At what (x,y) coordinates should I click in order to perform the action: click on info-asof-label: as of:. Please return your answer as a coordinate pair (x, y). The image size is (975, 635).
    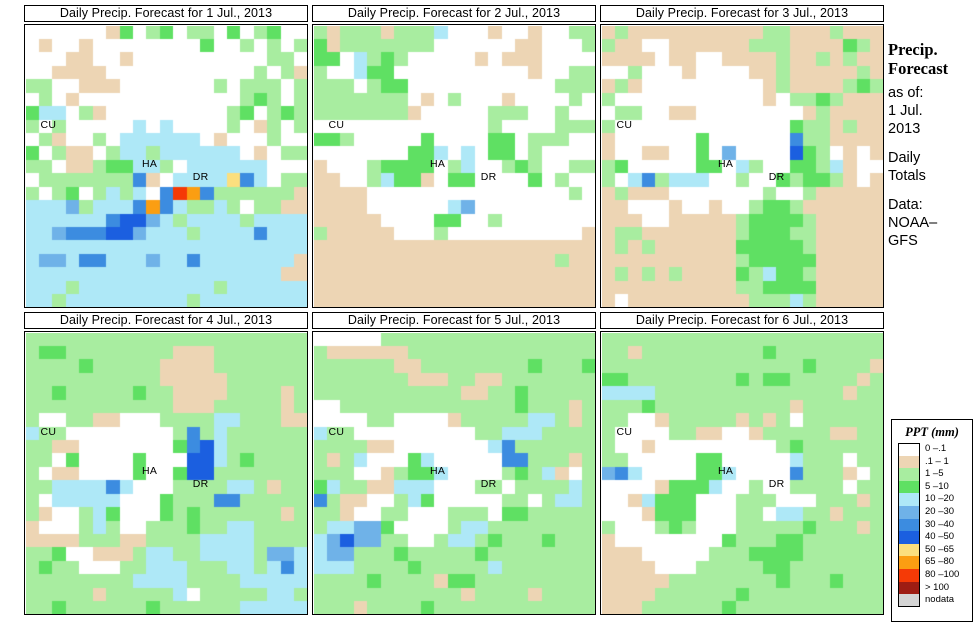
    Looking at the image, I should click on (906, 93).